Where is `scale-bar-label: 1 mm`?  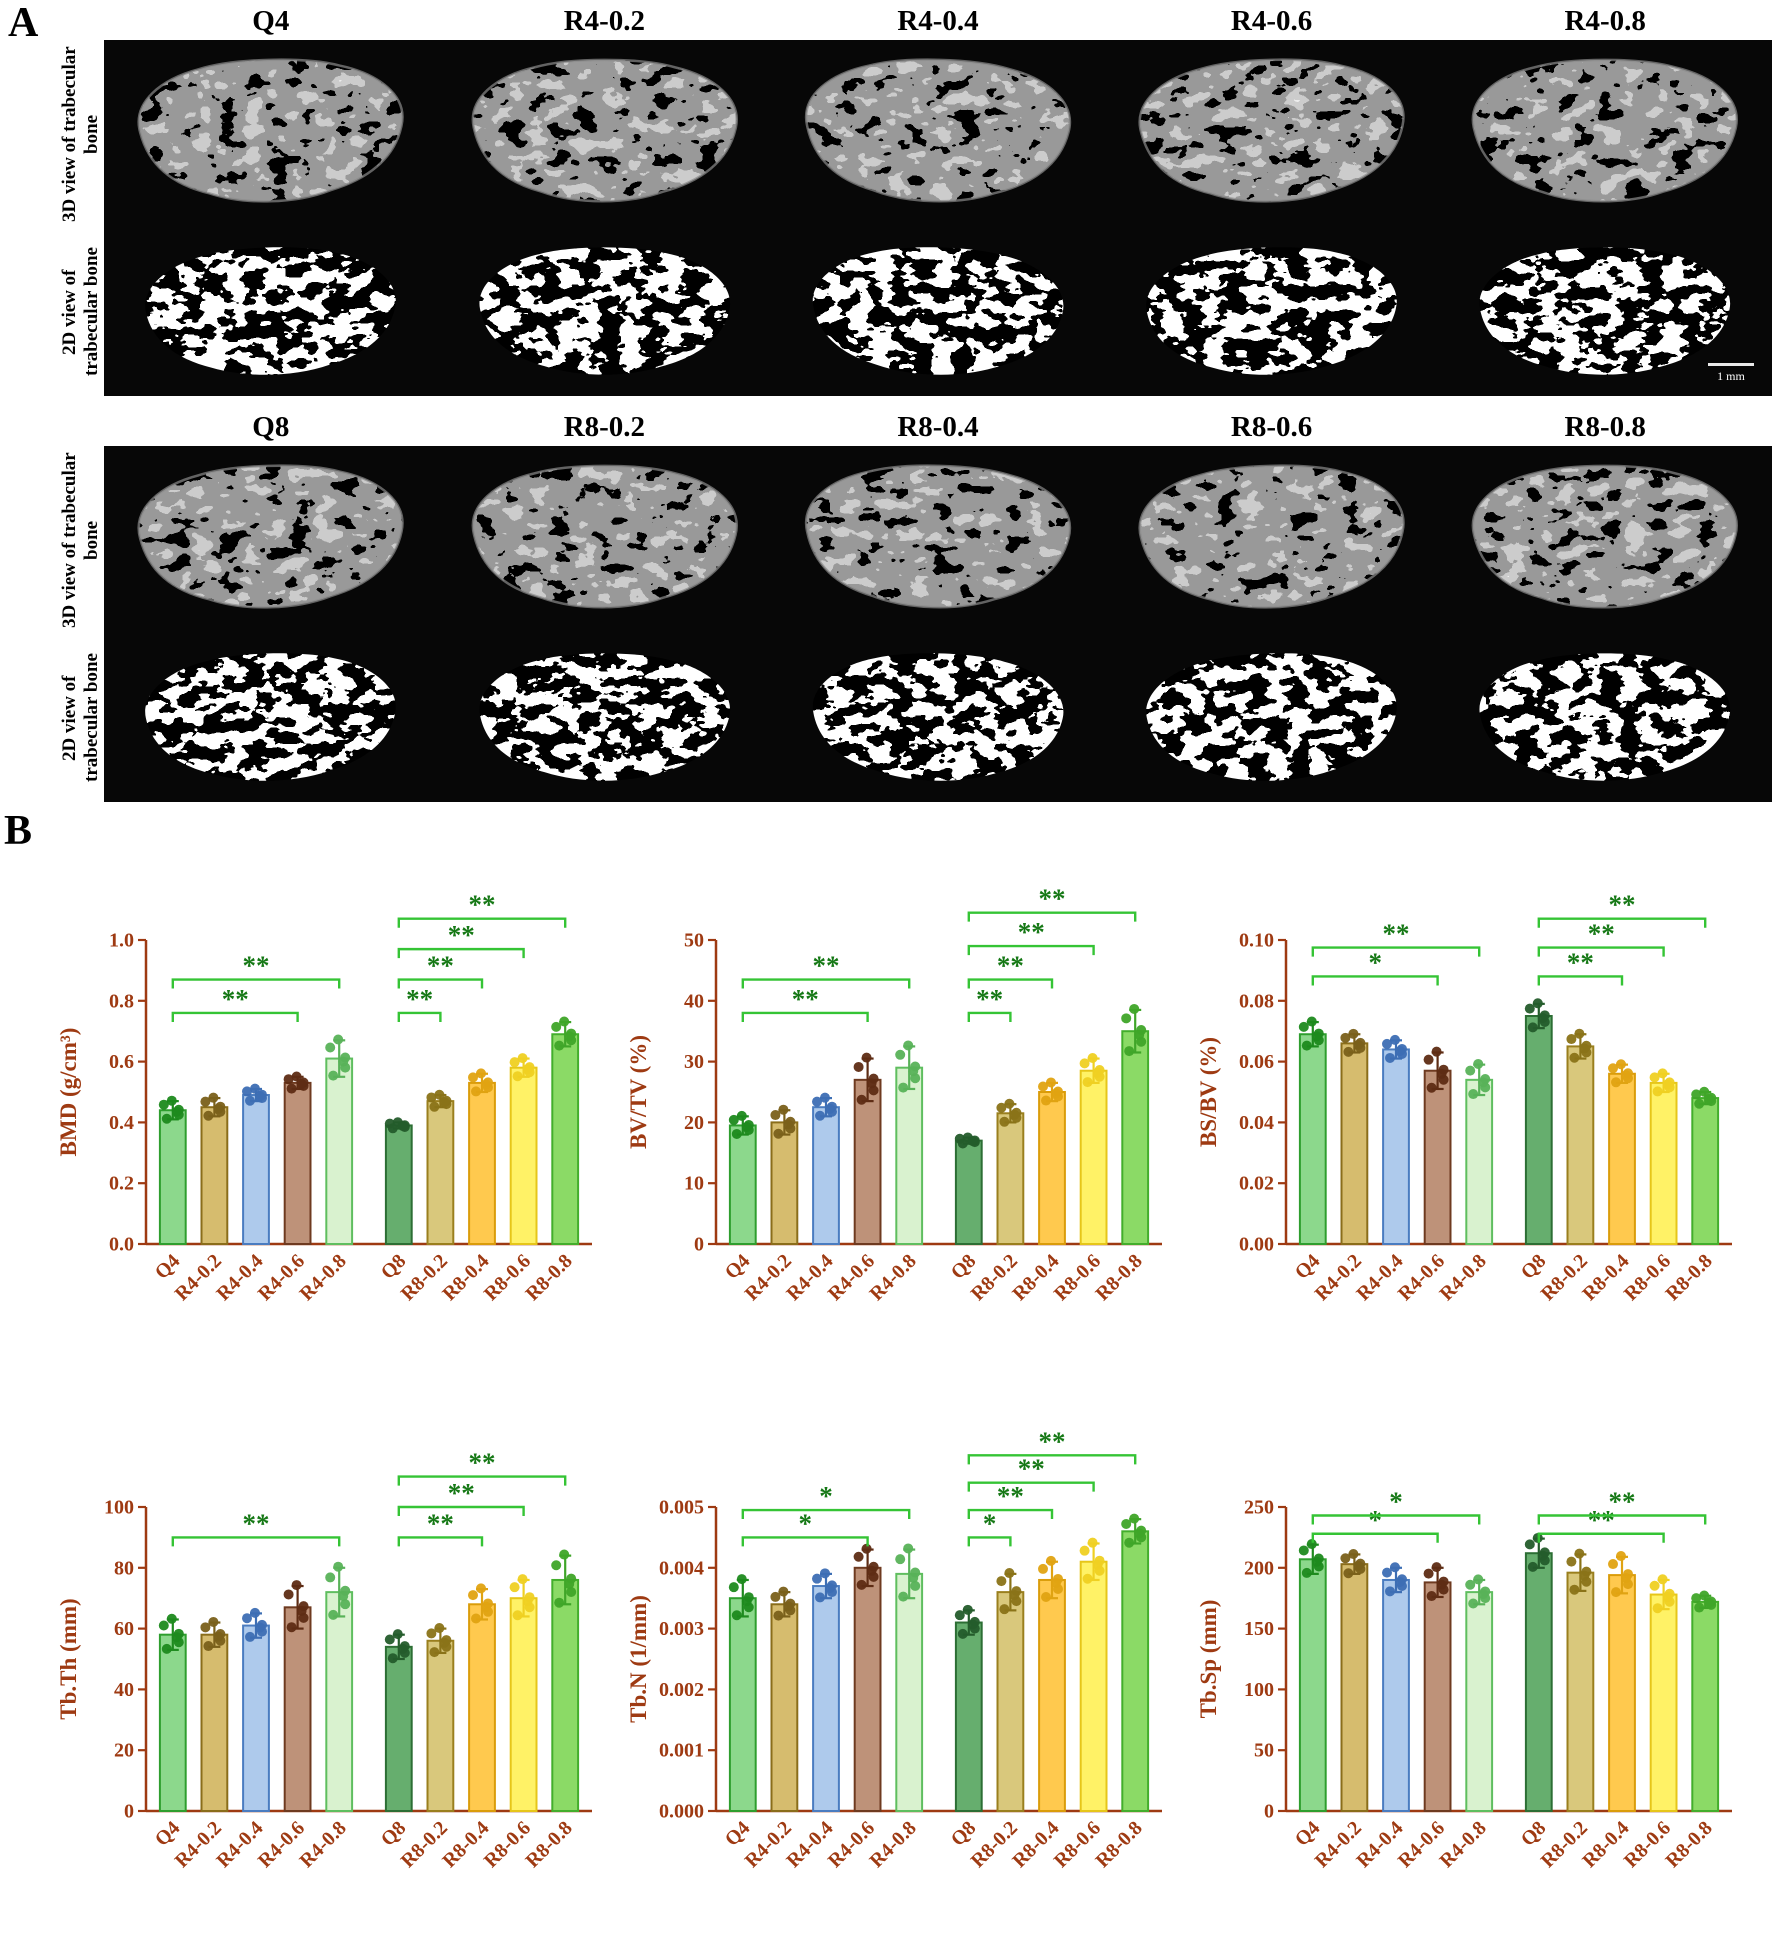 scale-bar-label: 1 mm is located at coordinates (1731, 376).